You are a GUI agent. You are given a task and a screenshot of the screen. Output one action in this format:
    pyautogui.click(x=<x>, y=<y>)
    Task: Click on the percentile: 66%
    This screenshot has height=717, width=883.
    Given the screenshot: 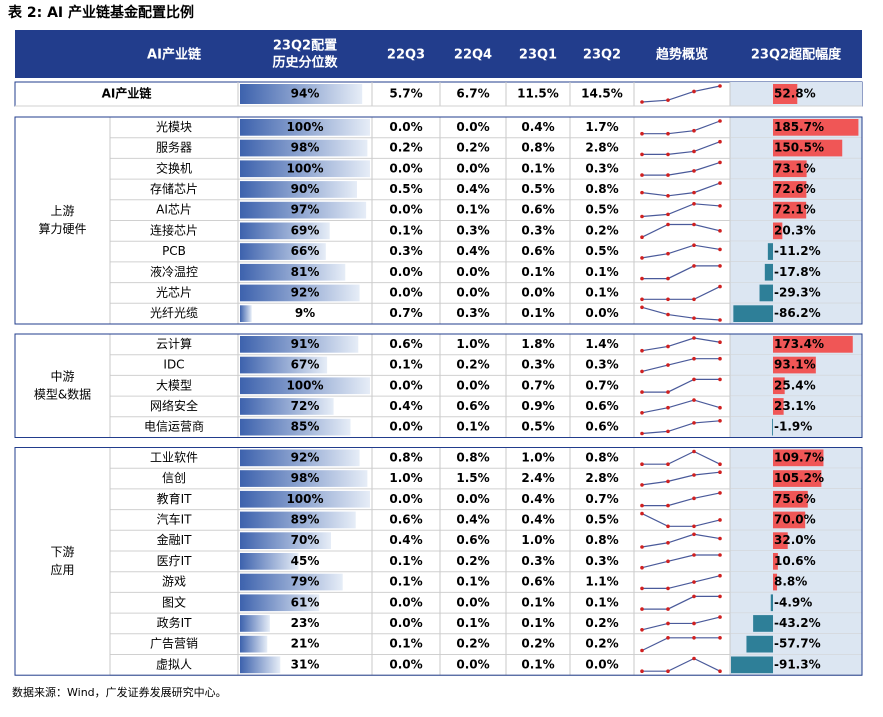 What is the action you would take?
    pyautogui.click(x=305, y=251)
    